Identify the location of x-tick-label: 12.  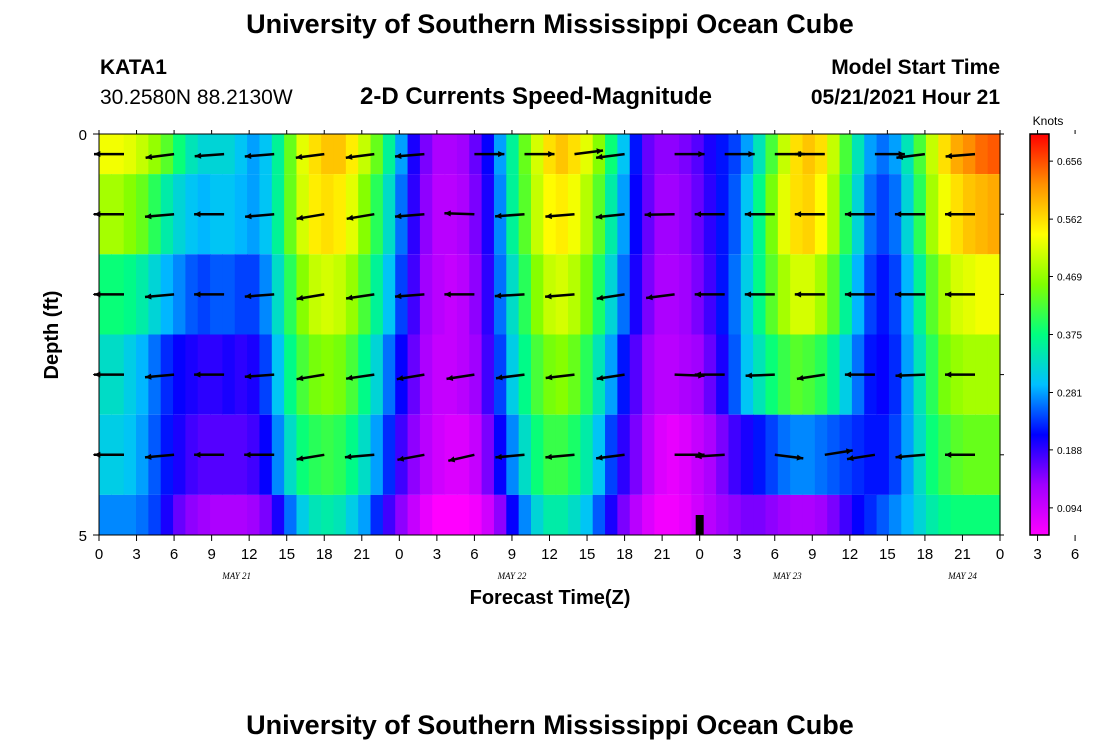
(849, 554).